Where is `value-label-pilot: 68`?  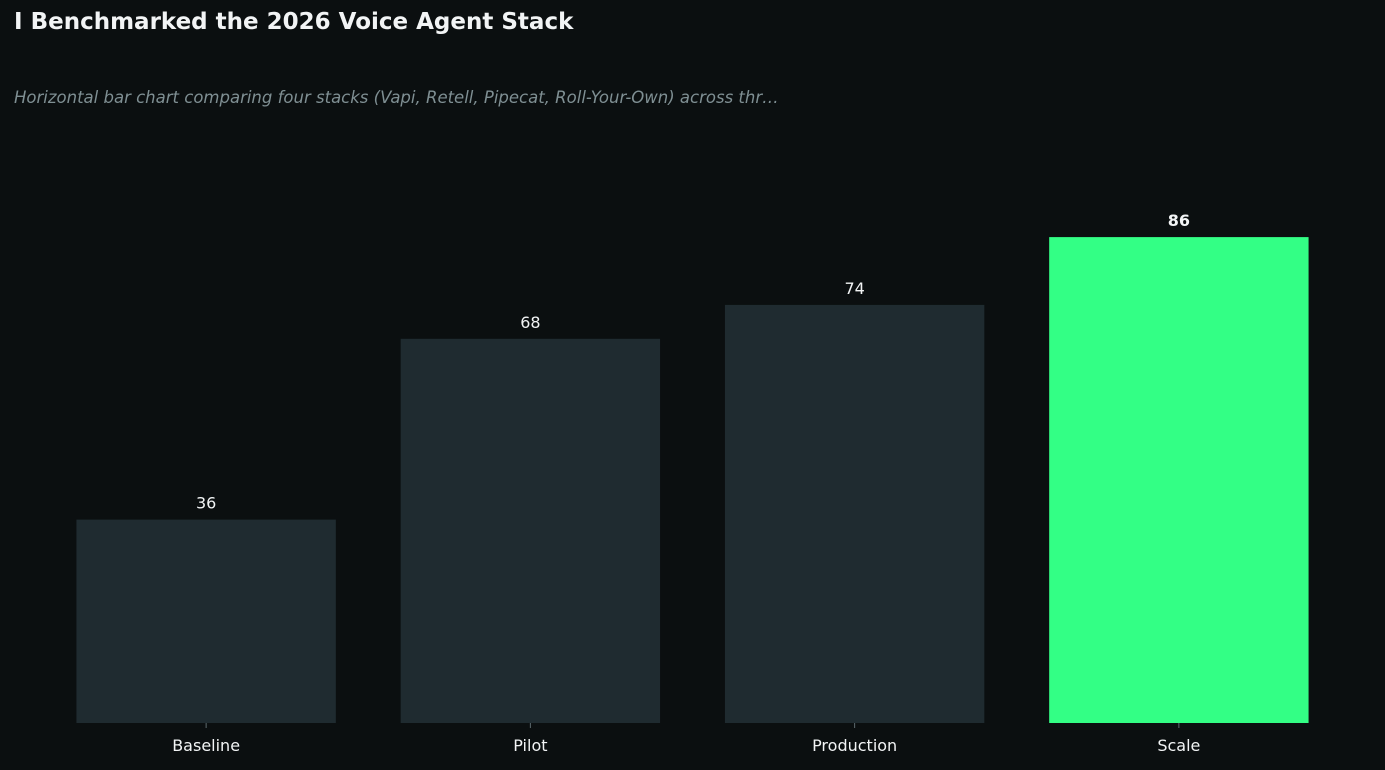 value-label-pilot: 68 is located at coordinates (530, 322).